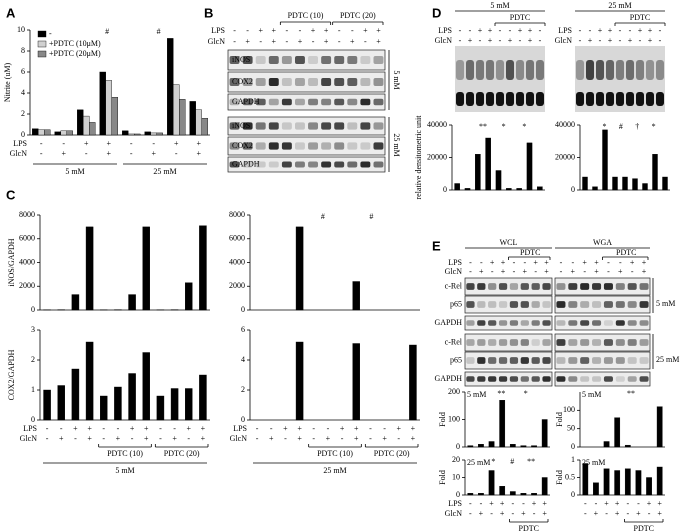  Describe the element at coordinates (454, 285) in the screenshot. I see `band-label: c-Rel` at that location.